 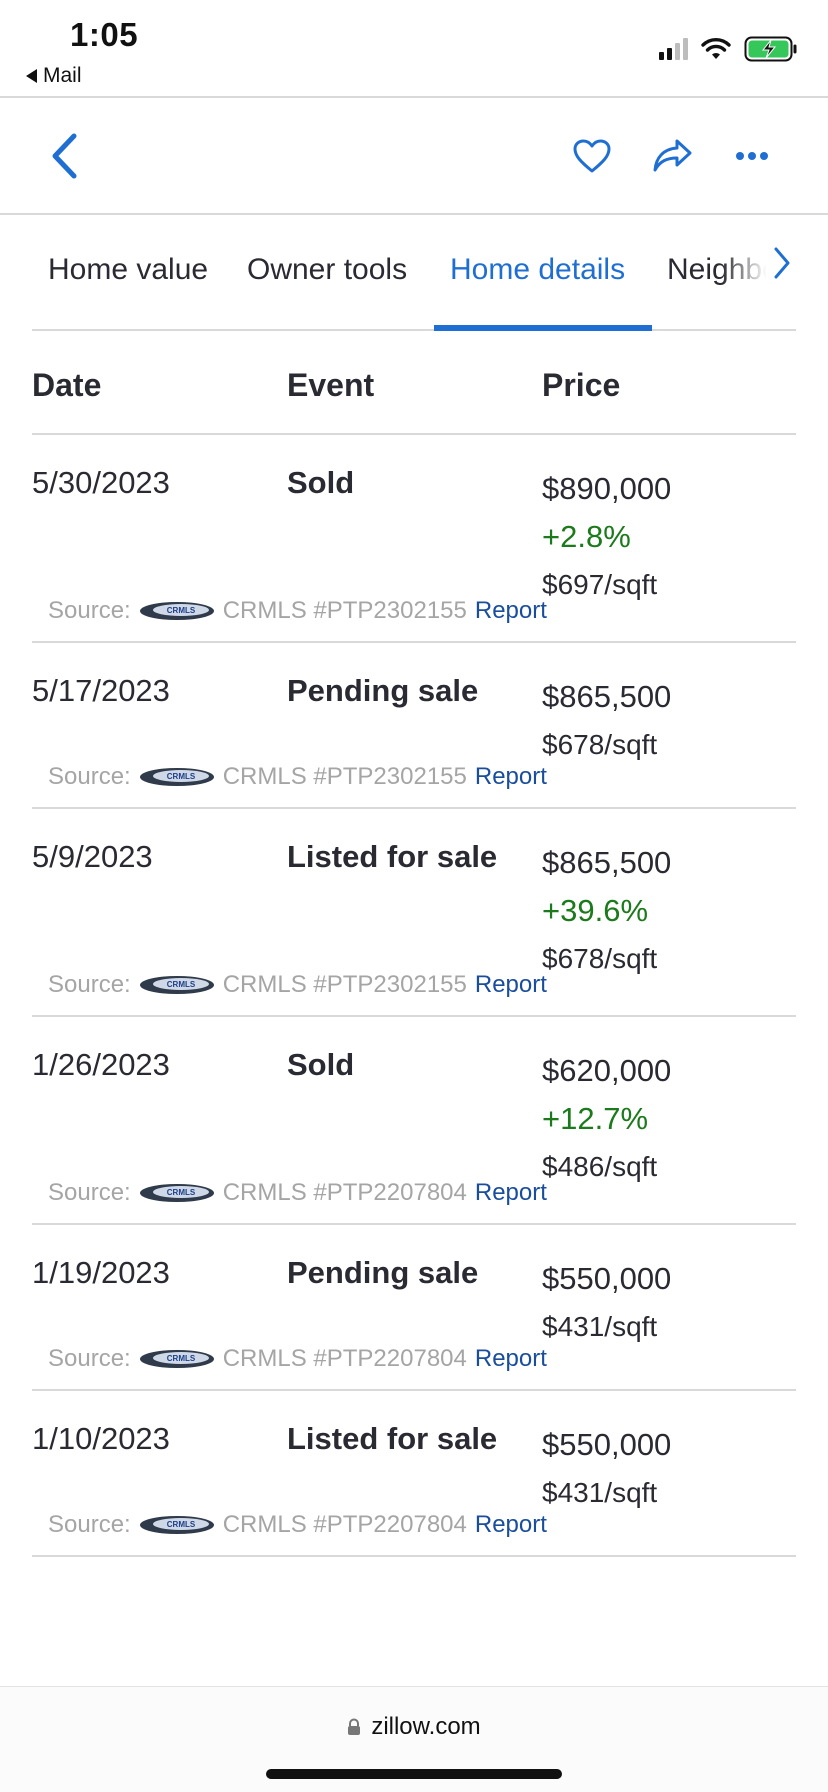 What do you see at coordinates (101, 1272) in the screenshot?
I see `event-date: 1/19/2023` at bounding box center [101, 1272].